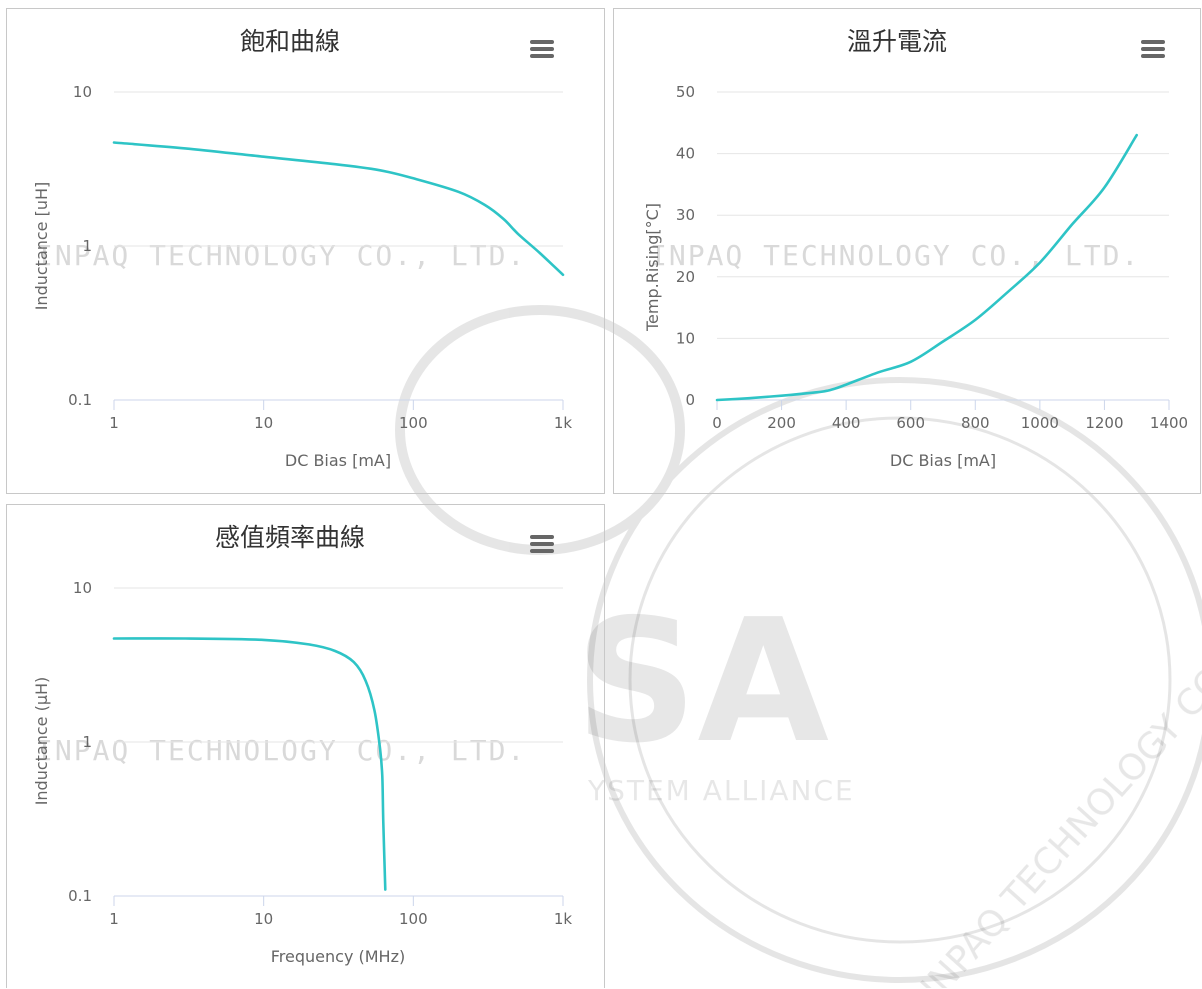 The image size is (1202, 989). I want to click on y-axis-label: Inductance [uH], so click(41, 246).